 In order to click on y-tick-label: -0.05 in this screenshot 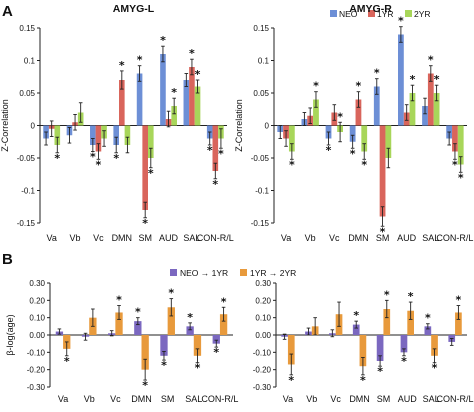, I will do `click(26, 158)`.